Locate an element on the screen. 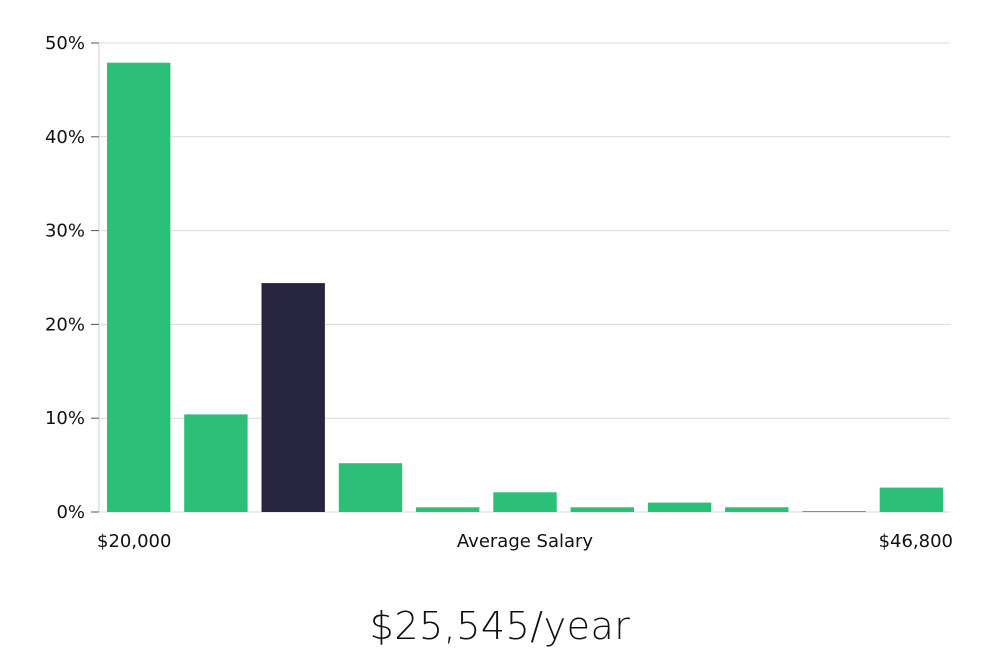 This screenshot has height=660, width=1000. y-tick-label: 30% is located at coordinates (65, 231).